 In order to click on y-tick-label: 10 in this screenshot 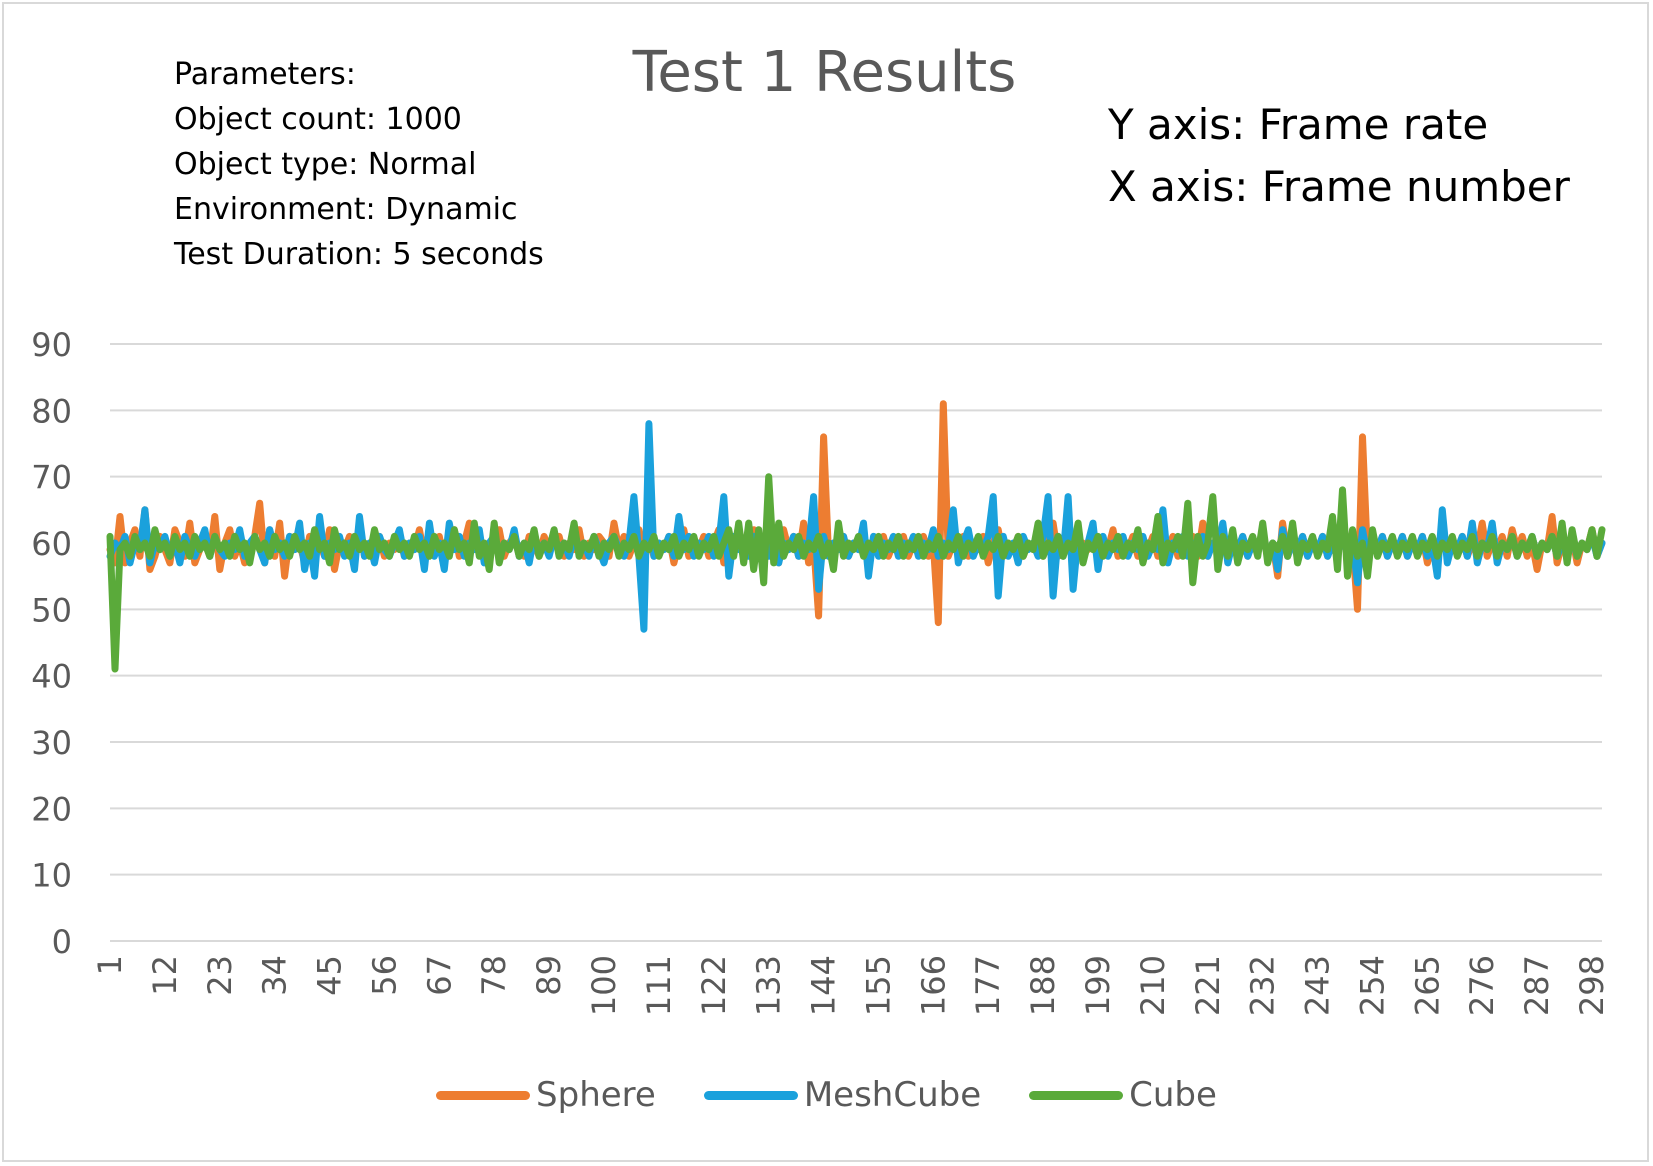, I will do `click(51, 876)`.